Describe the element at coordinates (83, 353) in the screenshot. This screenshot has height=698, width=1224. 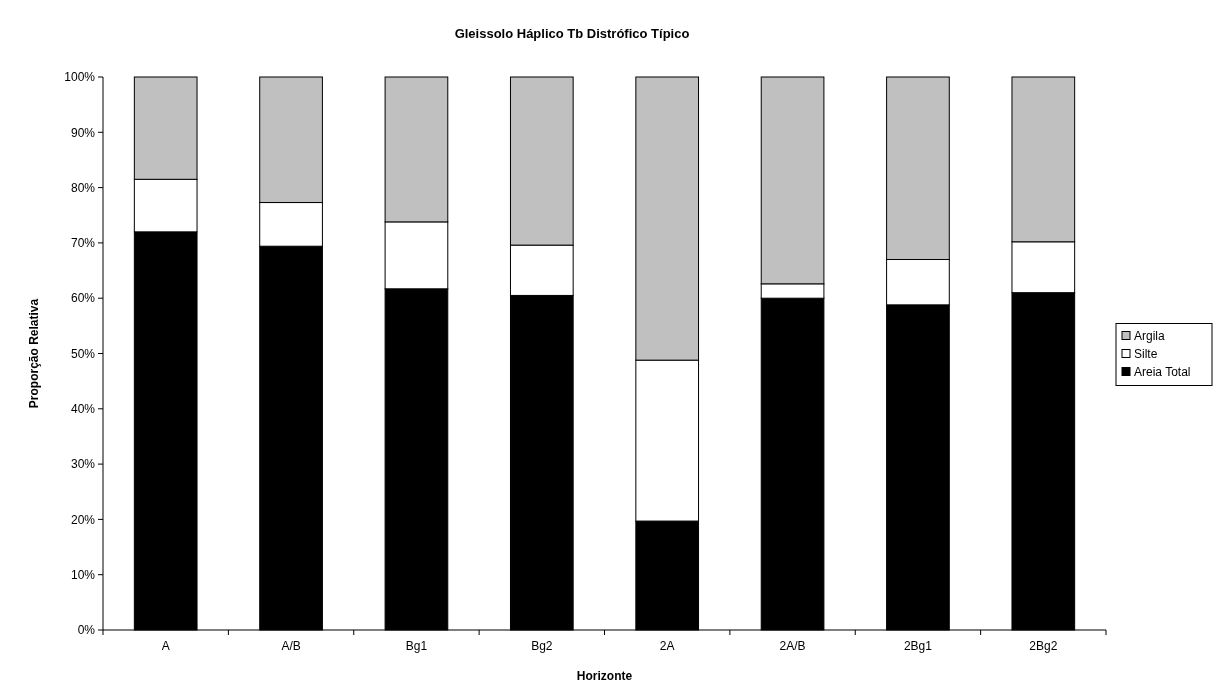
I see `y-tick-label: 50%` at that location.